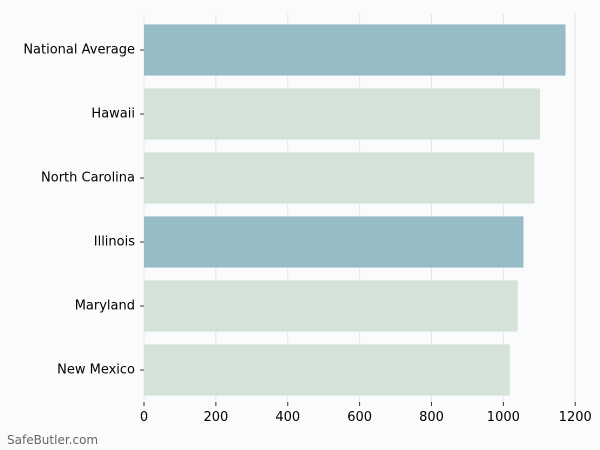  What do you see at coordinates (287, 417) in the screenshot?
I see `x-tick-label-2: 400` at bounding box center [287, 417].